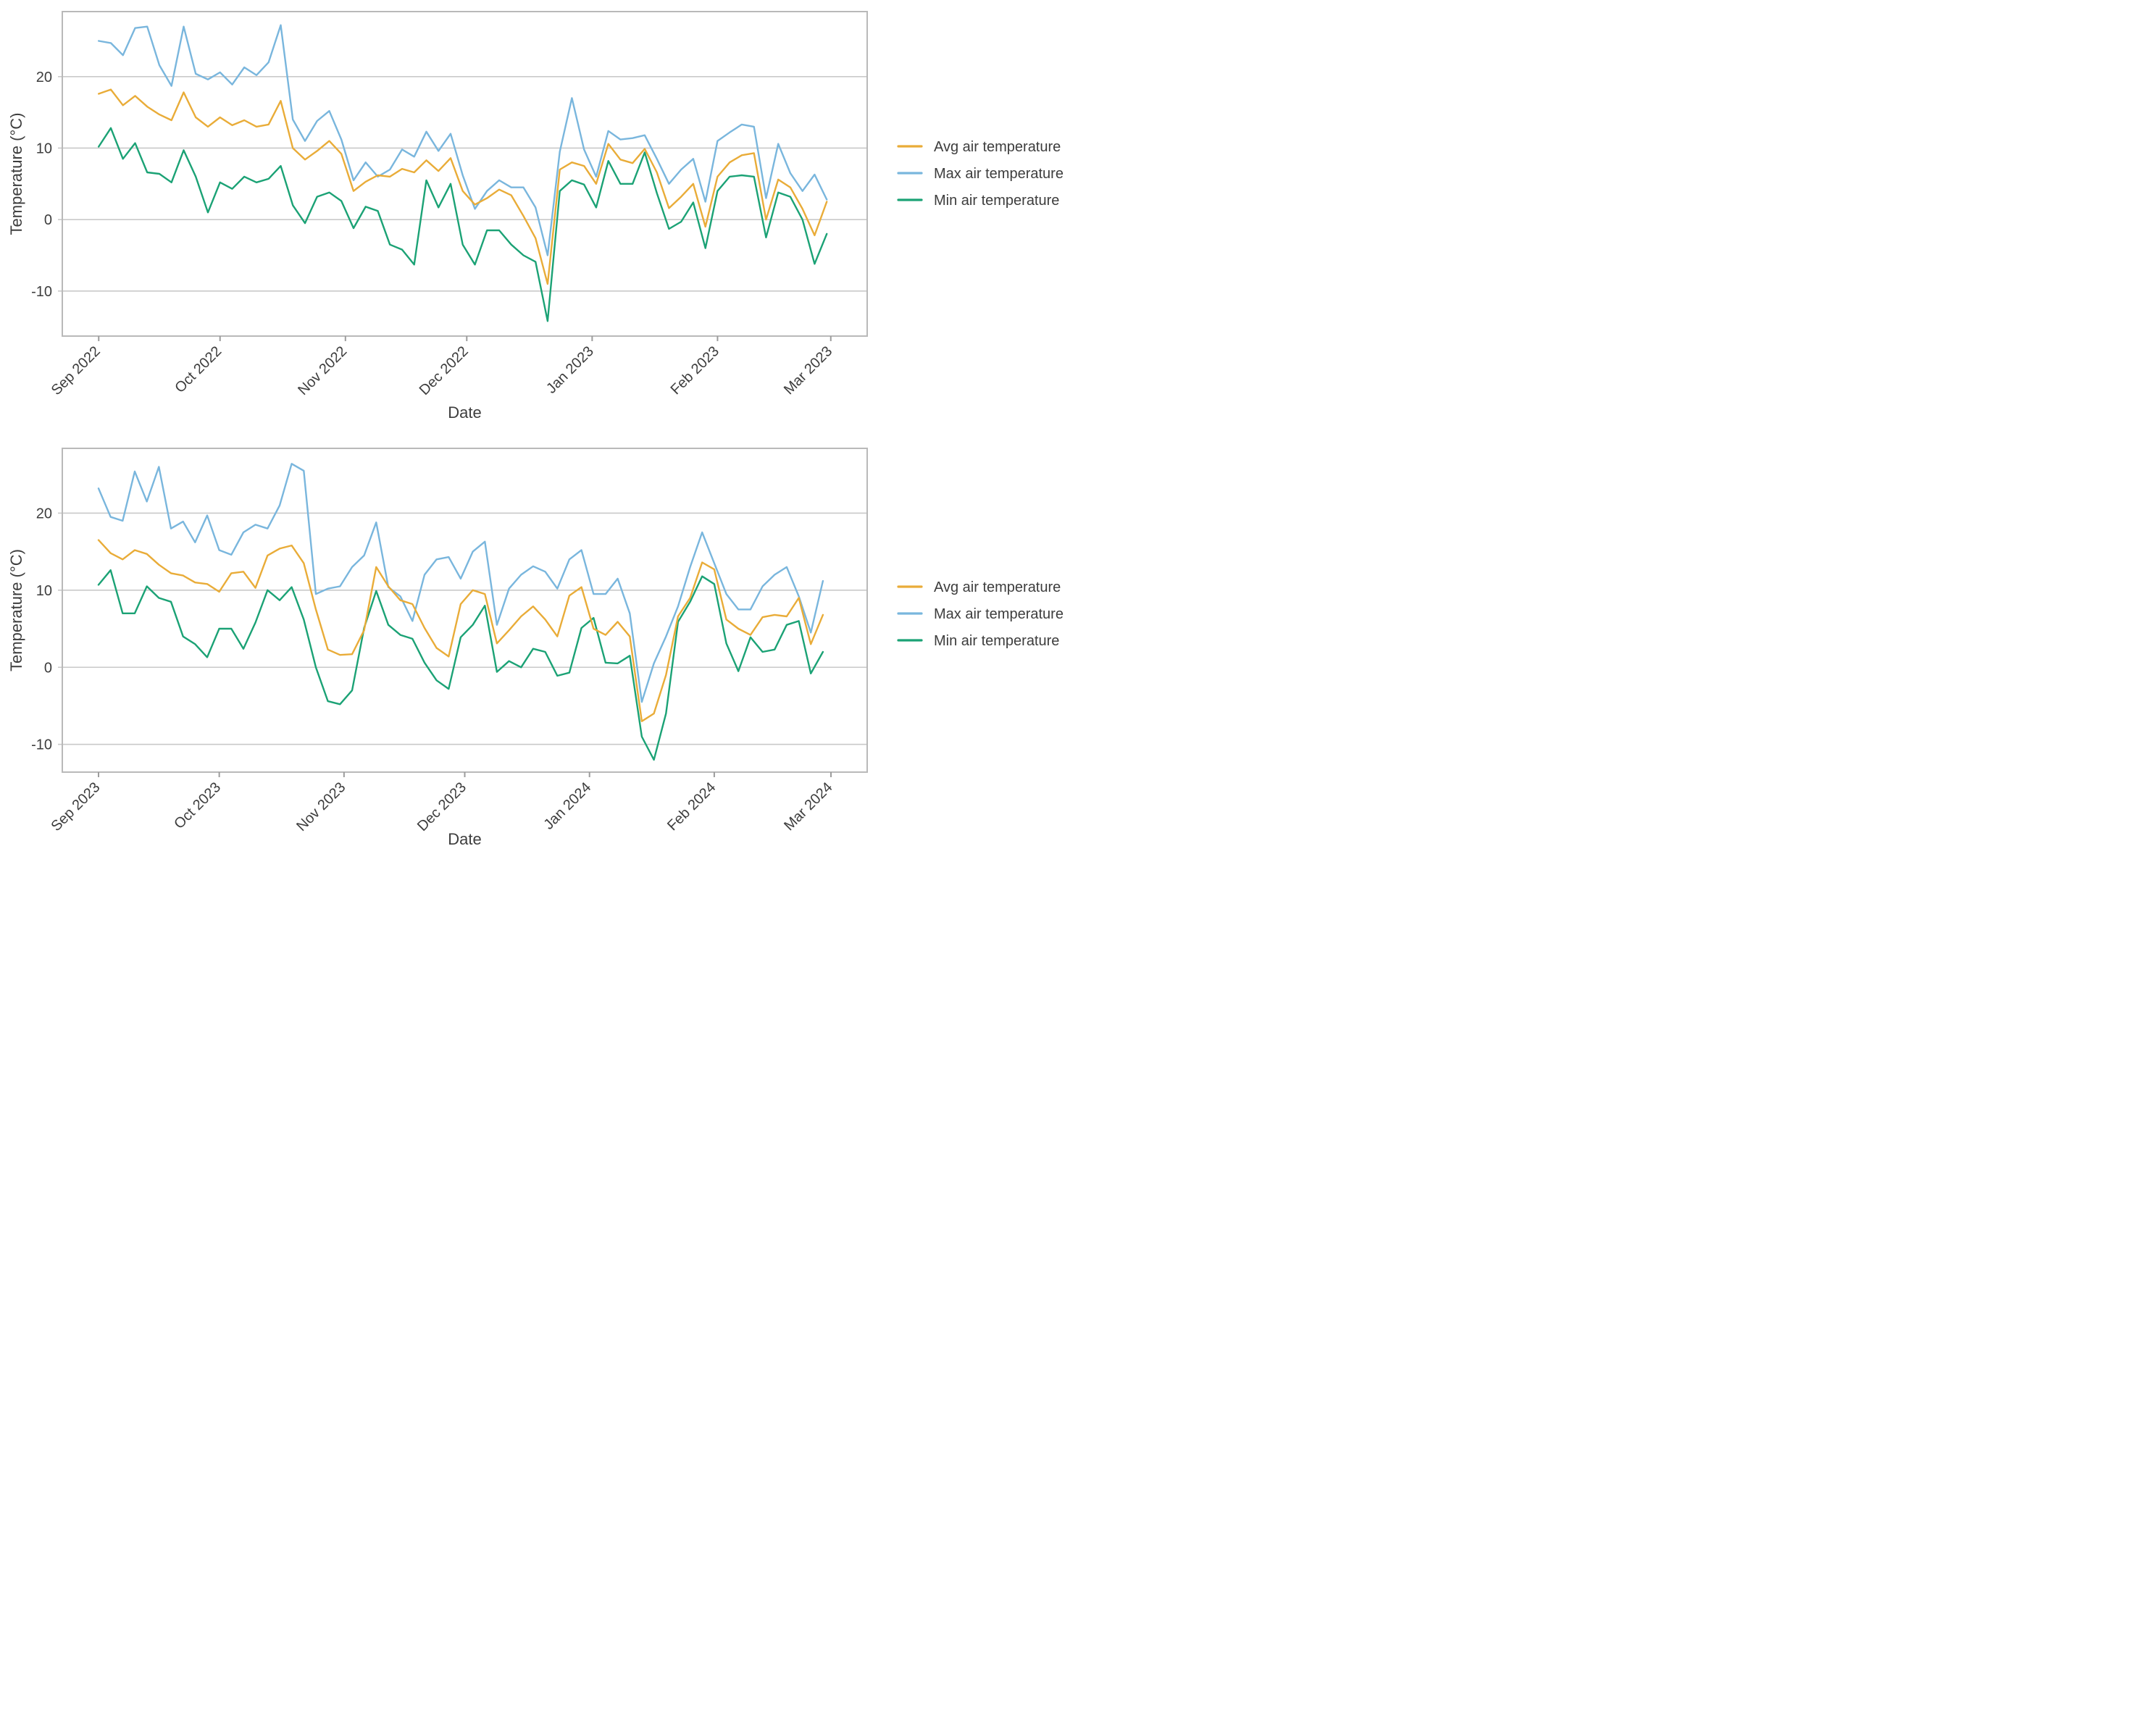 This screenshot has width=2156, height=1734. What do you see at coordinates (808, 807) in the screenshot?
I see `x-tick-label: Mar 2024` at bounding box center [808, 807].